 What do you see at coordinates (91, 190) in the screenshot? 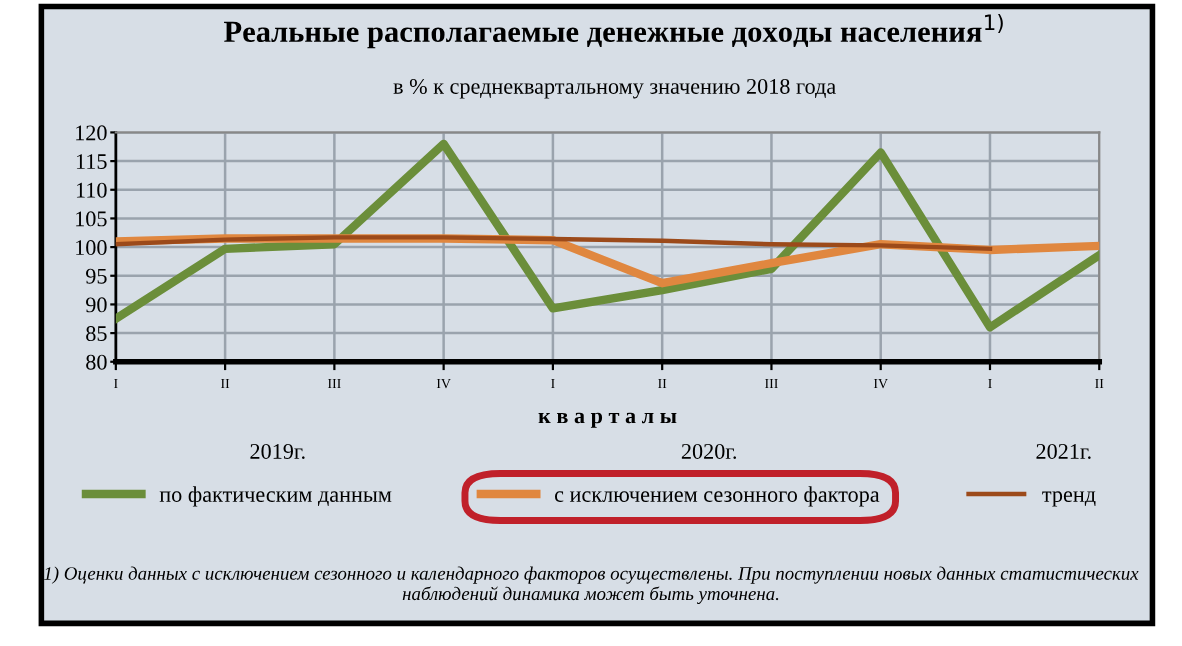
I see `y-tick-label: 110` at bounding box center [91, 190].